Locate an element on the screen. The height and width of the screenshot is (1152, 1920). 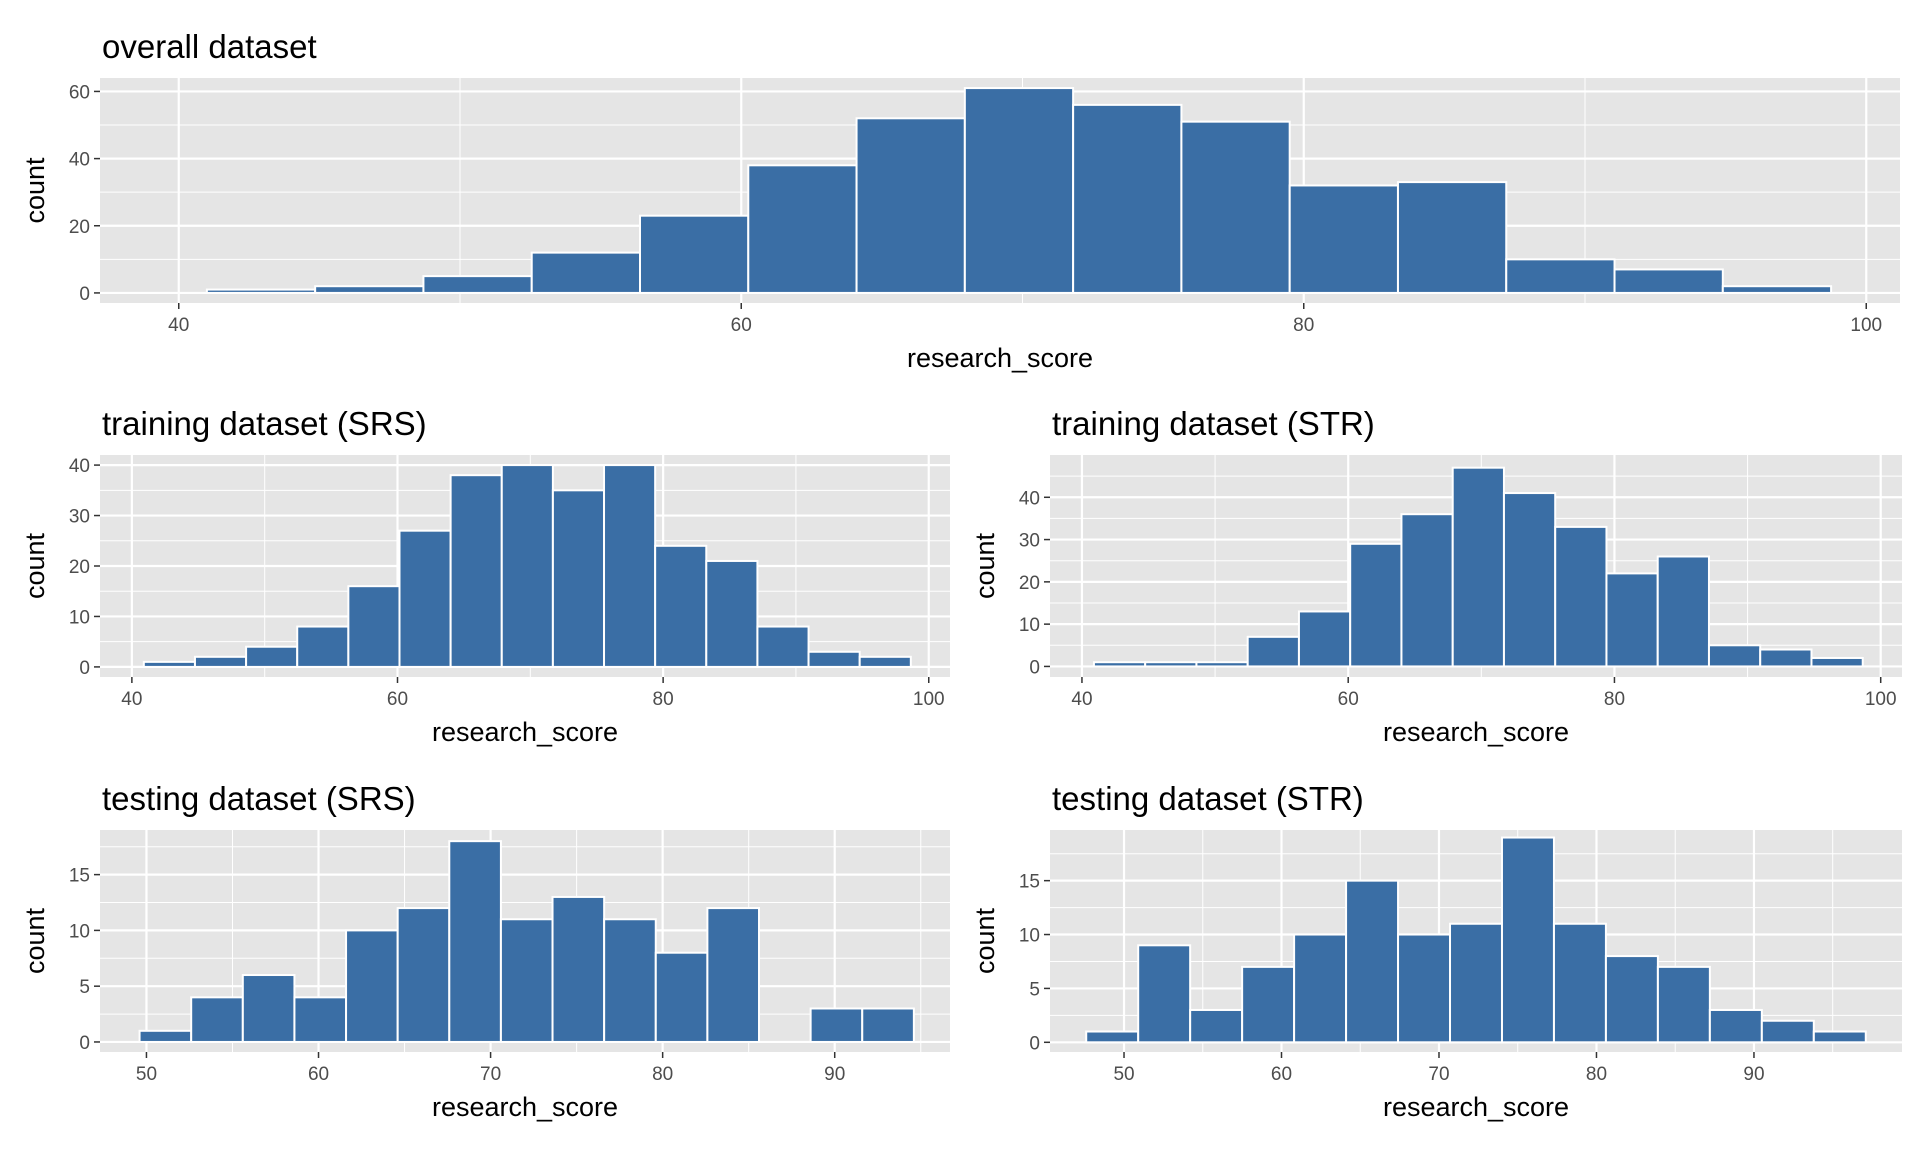
x-axis: 50 60 70 80 90 is located at coordinates (490, 1068).